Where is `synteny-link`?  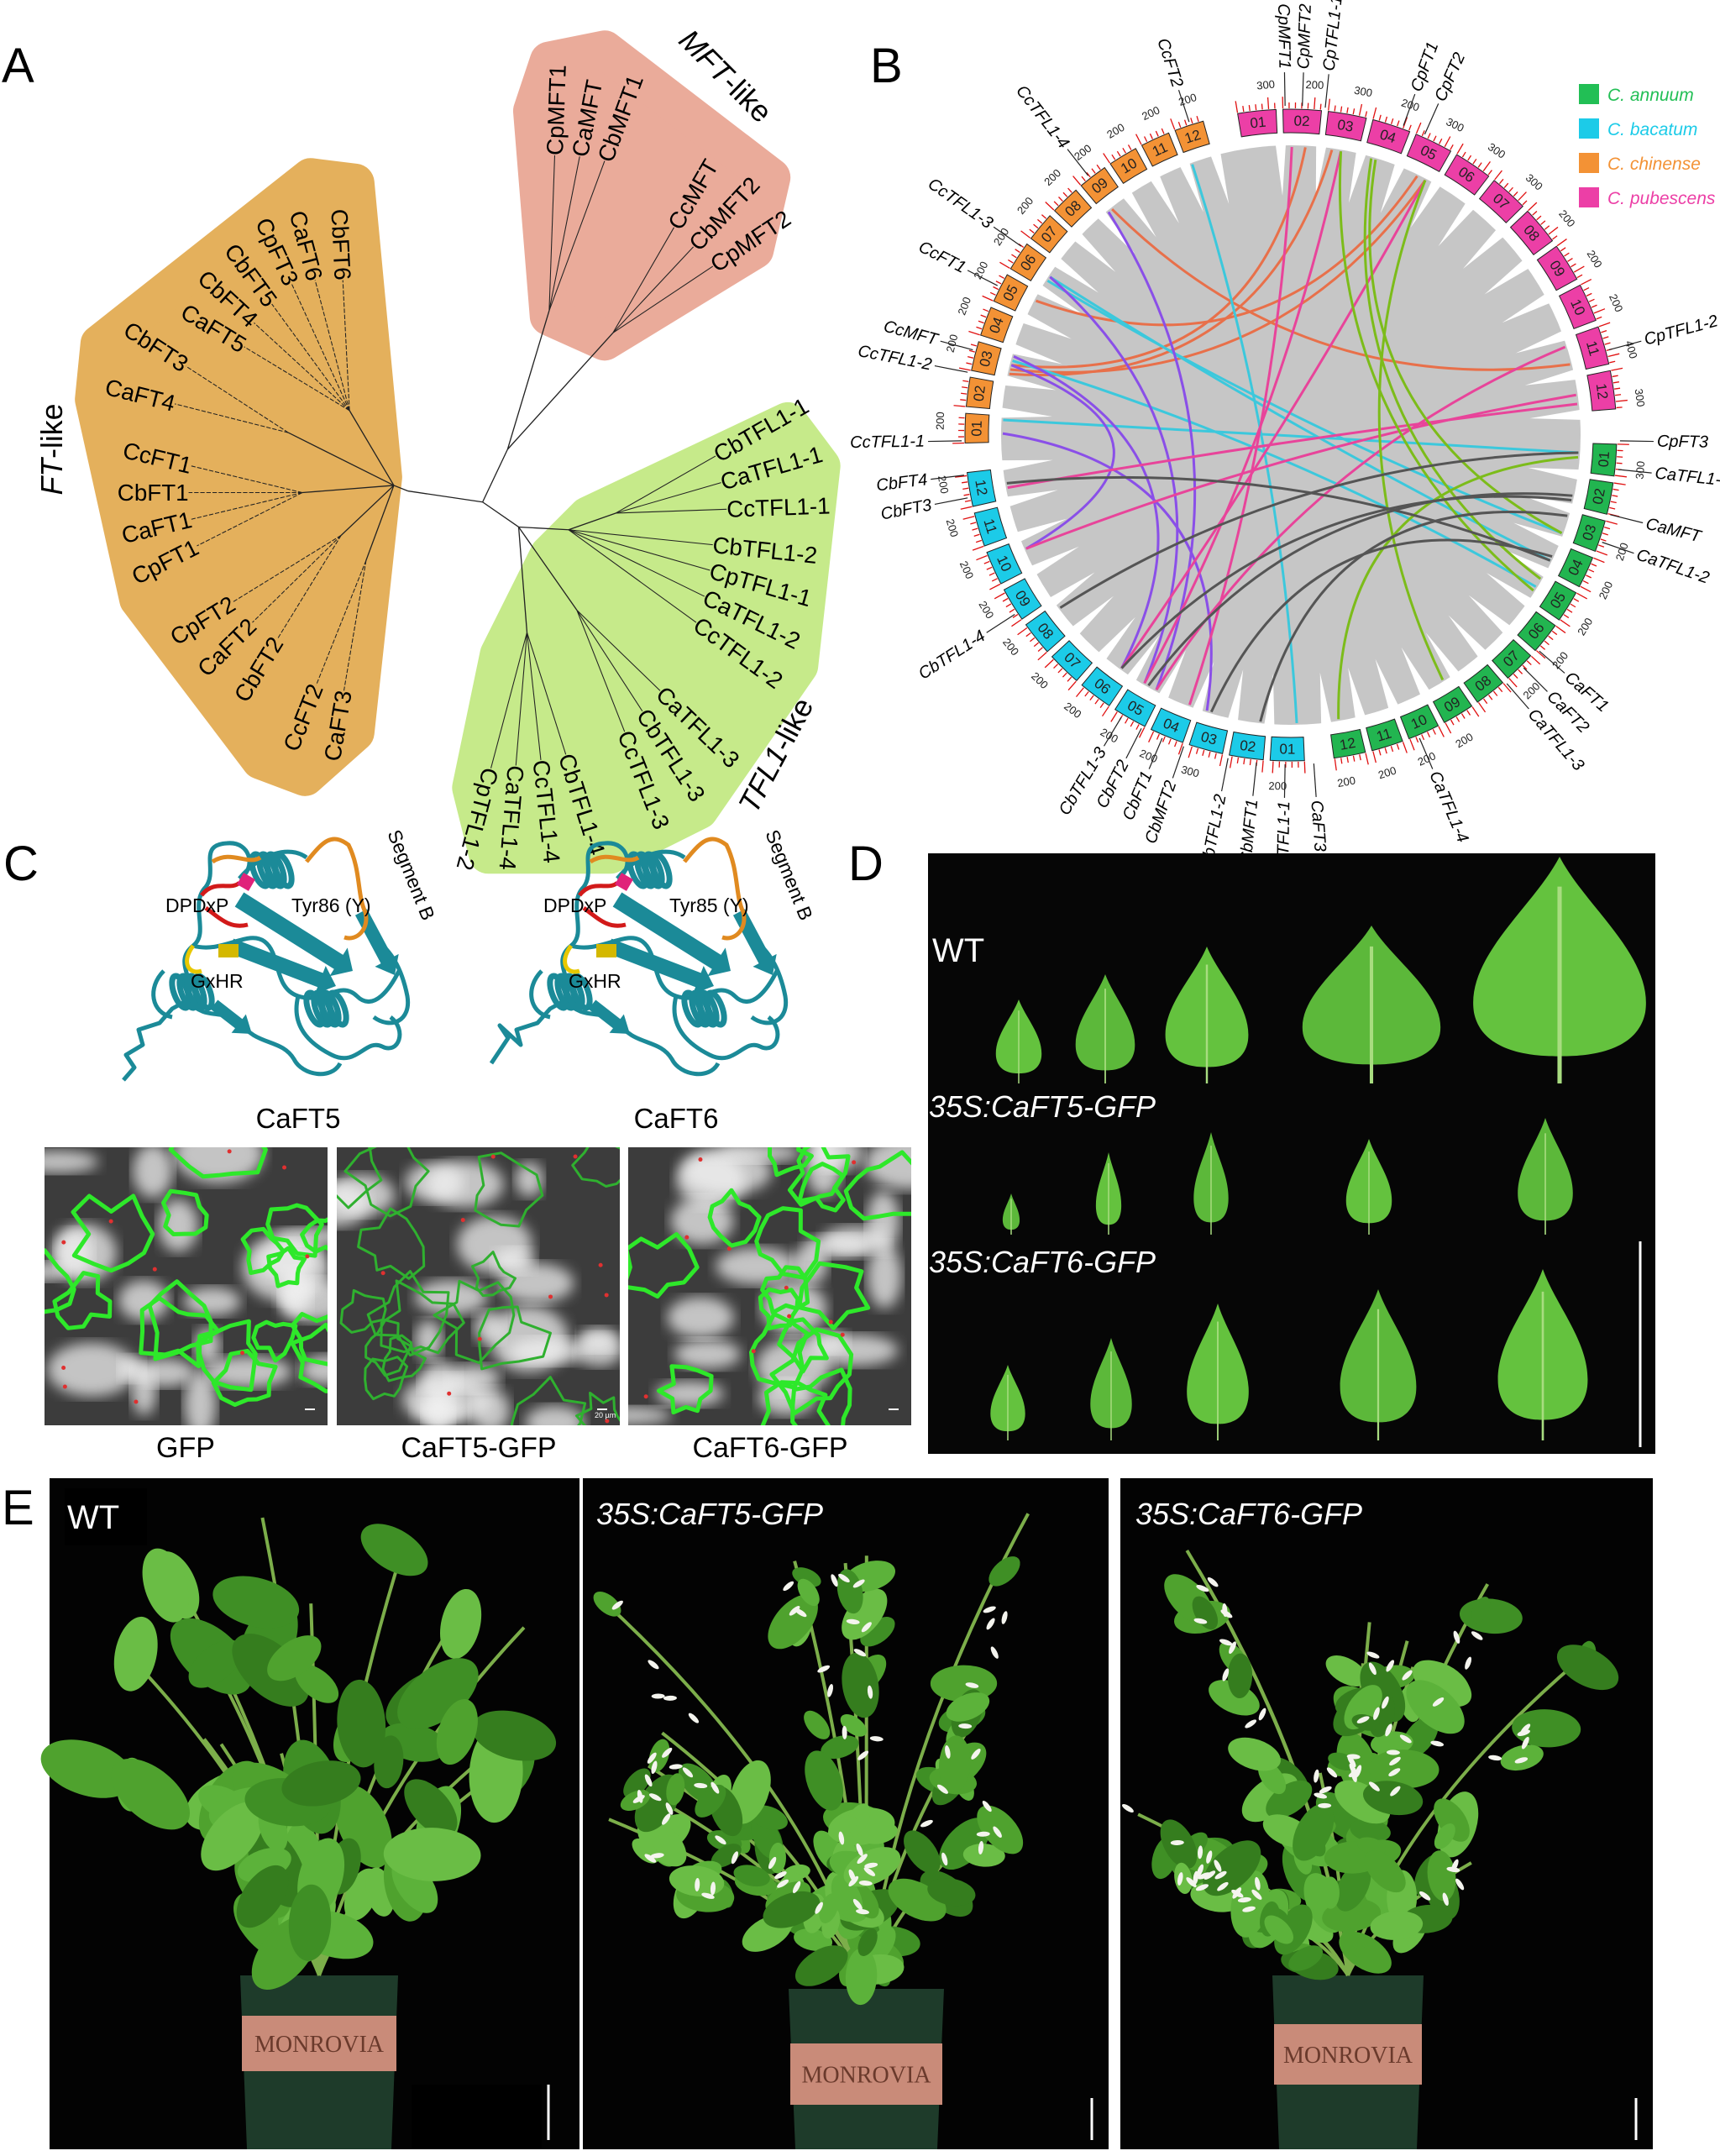 synteny-link is located at coordinates (1273, 424).